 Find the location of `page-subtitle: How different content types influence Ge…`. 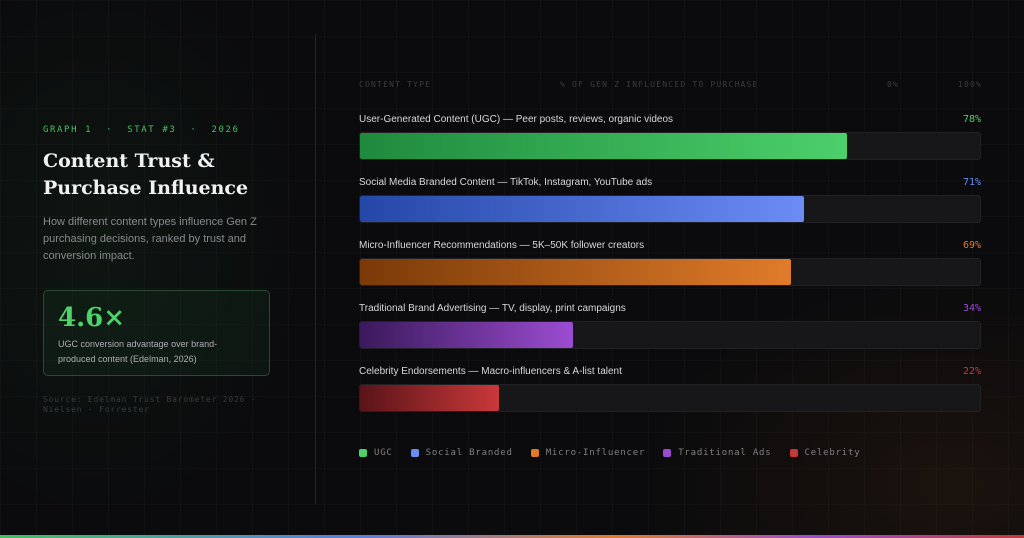

page-subtitle: How different content types influence Ge… is located at coordinates (150, 239).